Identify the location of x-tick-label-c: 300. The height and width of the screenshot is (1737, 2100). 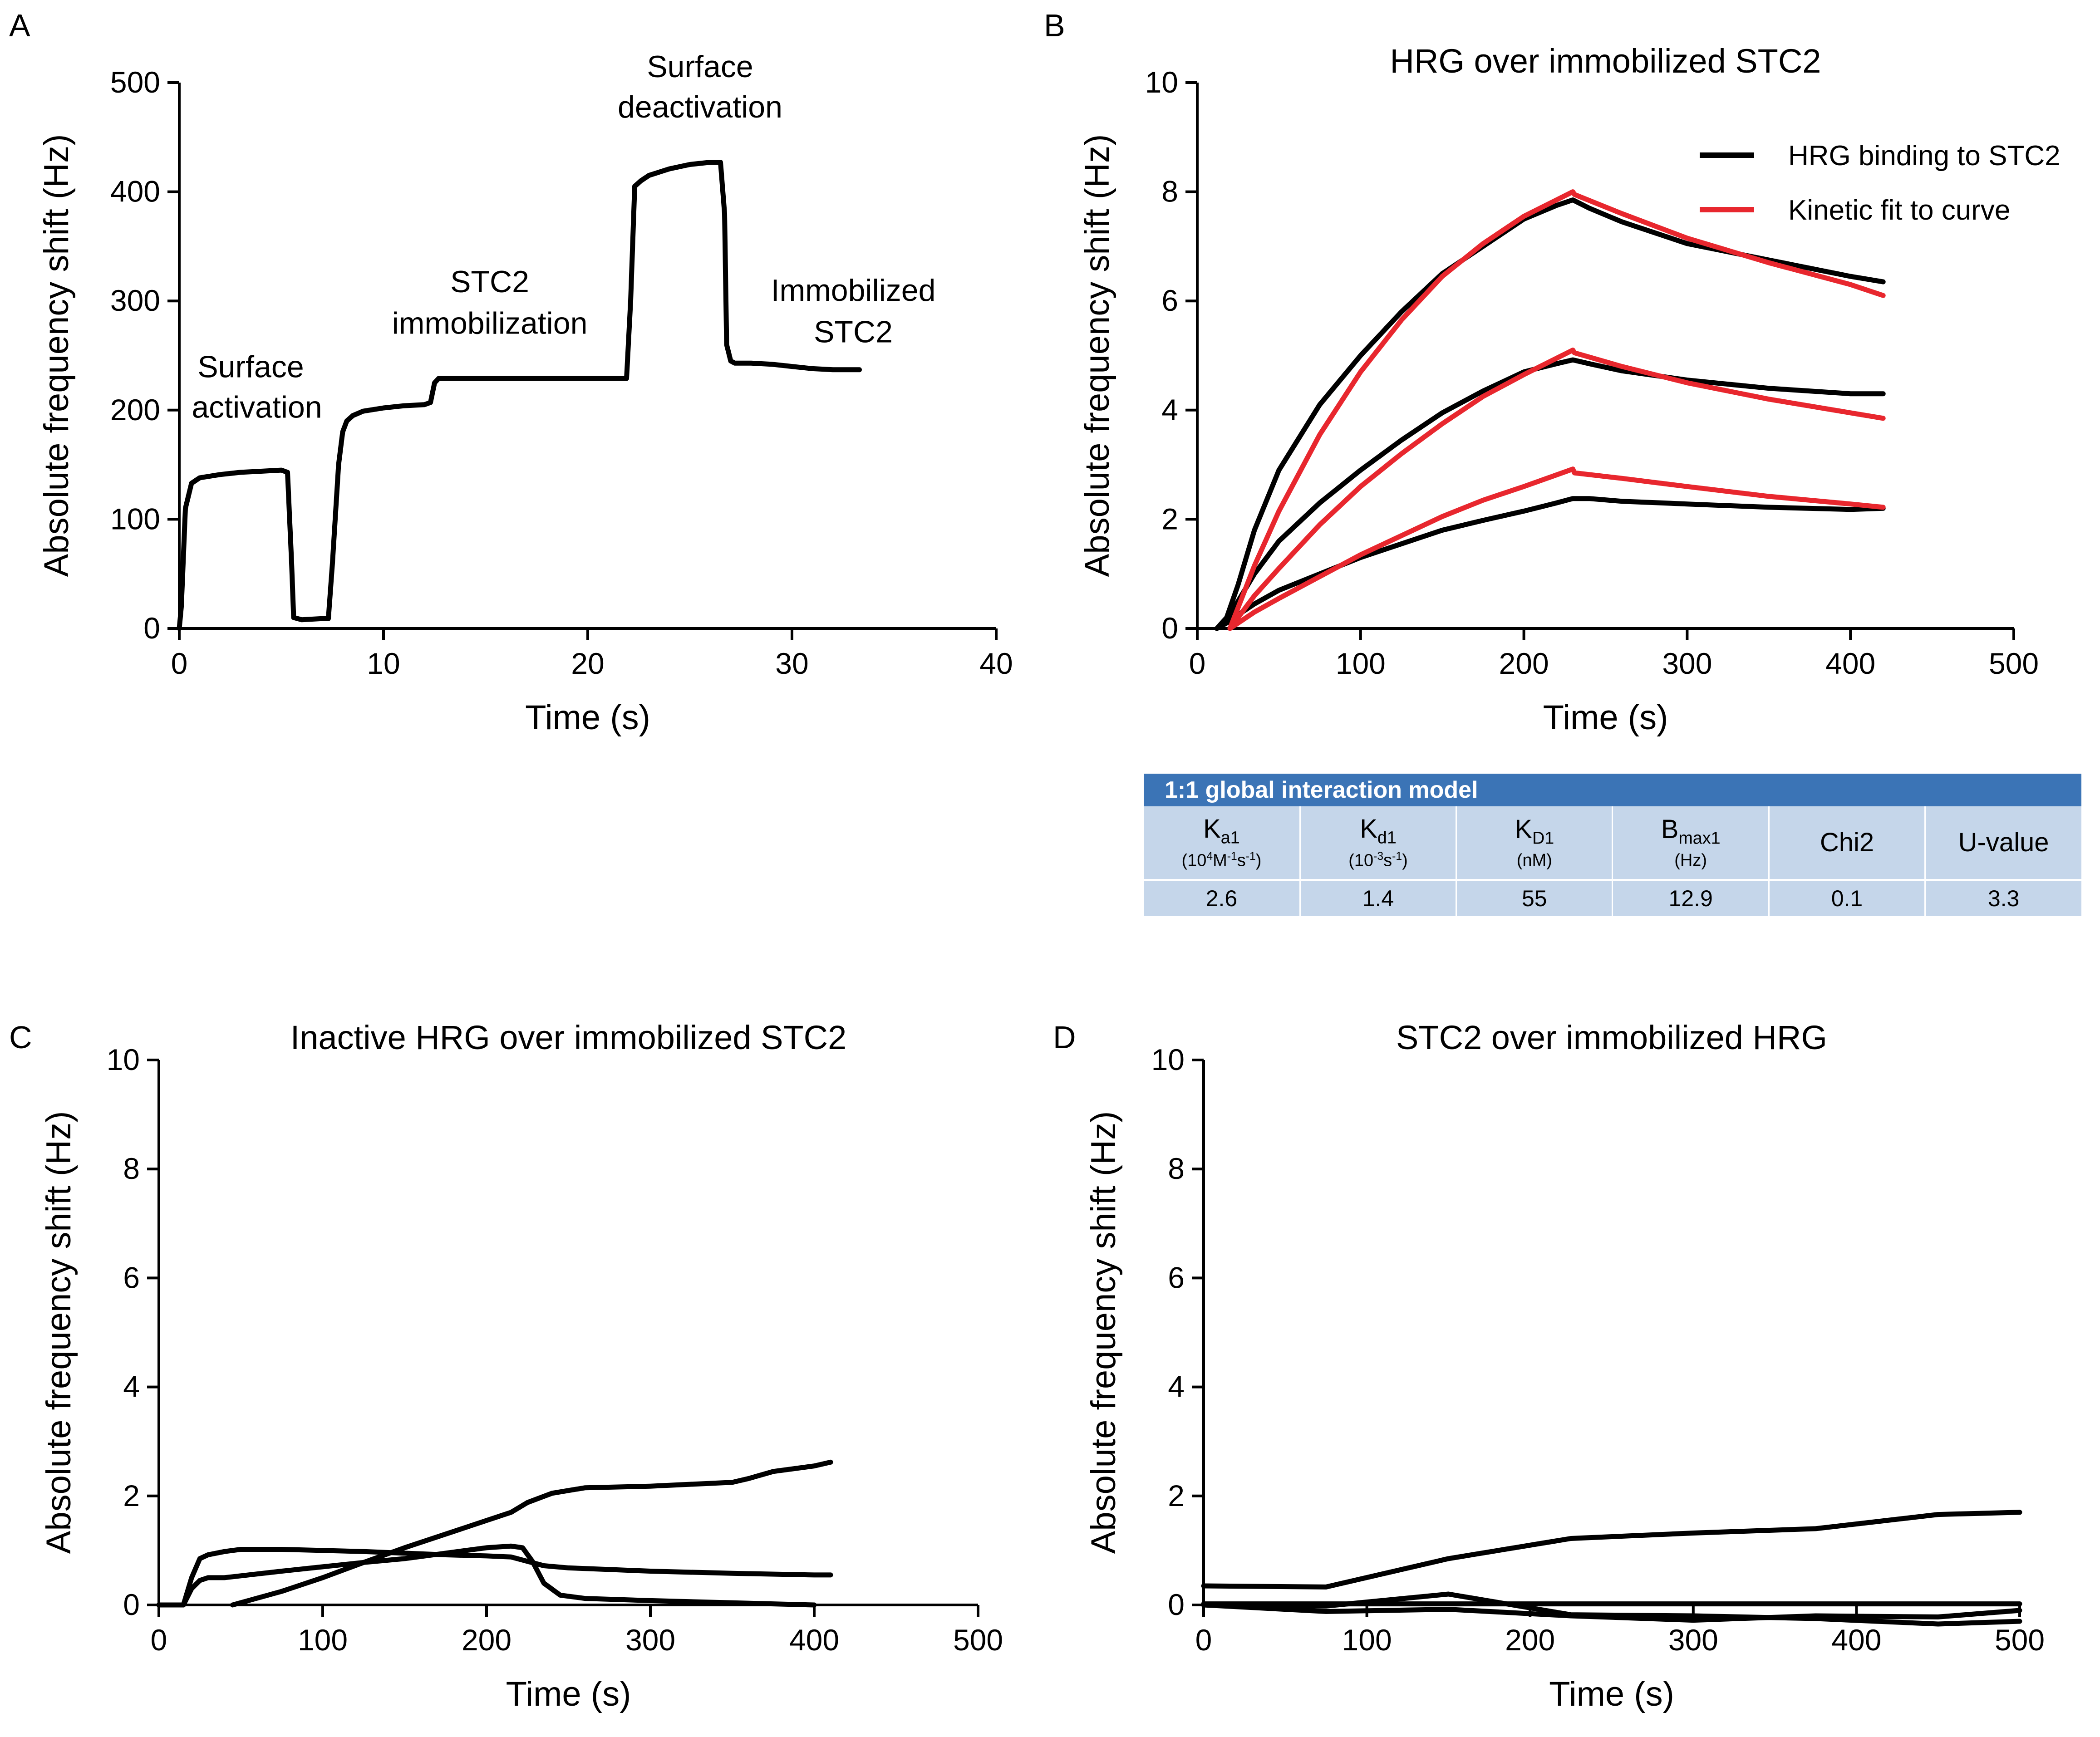
(650, 1640).